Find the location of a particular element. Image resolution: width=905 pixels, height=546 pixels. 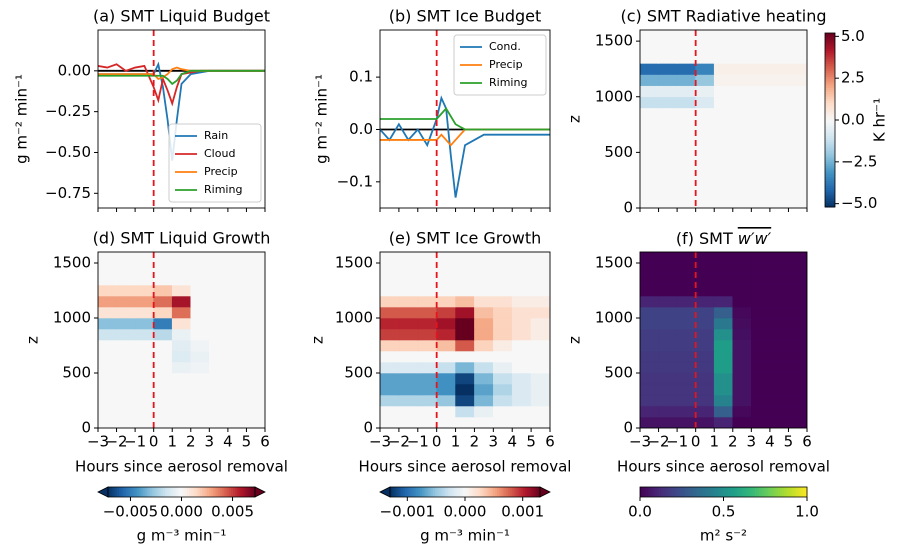

y-tick-label: 500 is located at coordinates (618, 152).